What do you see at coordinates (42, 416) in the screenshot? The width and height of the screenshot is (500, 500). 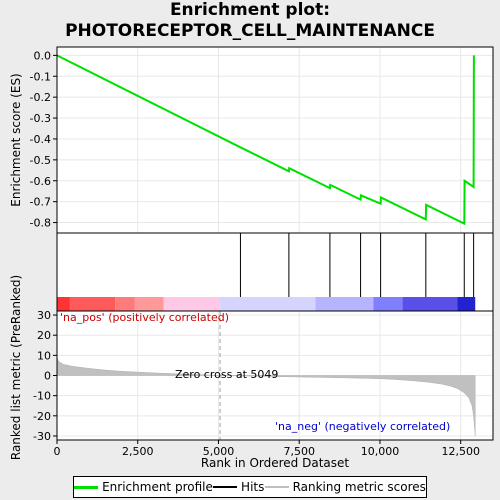 I see `ranking-ytick-label: -20` at bounding box center [42, 416].